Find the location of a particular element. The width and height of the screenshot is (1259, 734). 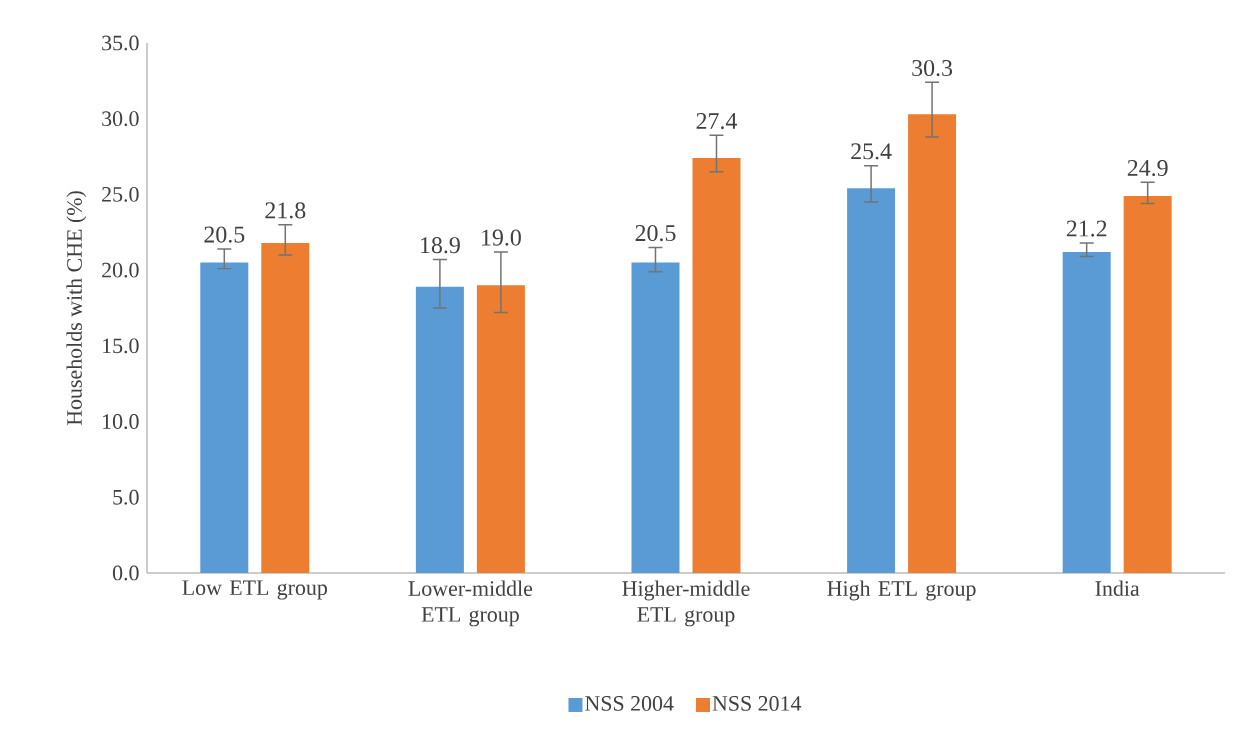

y-axis-title: Households with CHE (%) is located at coordinates (76, 308).